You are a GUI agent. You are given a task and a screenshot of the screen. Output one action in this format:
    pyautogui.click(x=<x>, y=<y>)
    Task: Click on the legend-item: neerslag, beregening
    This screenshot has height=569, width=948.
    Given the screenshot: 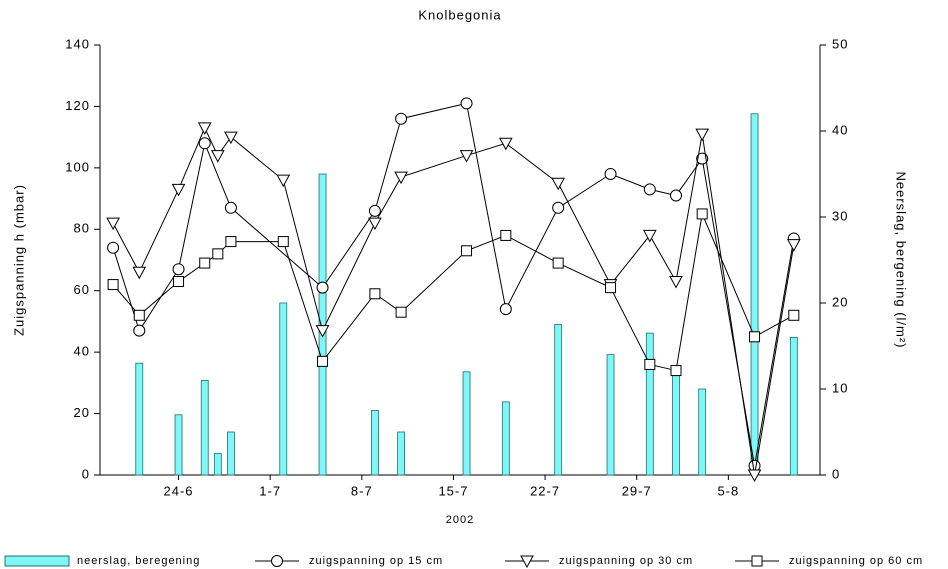 What is the action you would take?
    pyautogui.click(x=102, y=561)
    